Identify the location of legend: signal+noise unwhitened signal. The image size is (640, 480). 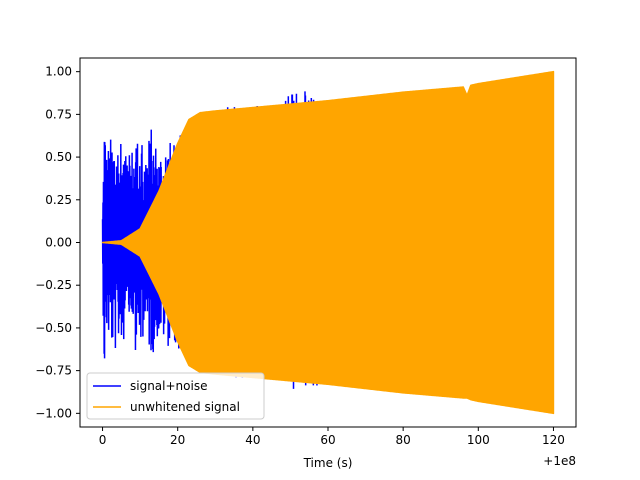
(175, 396).